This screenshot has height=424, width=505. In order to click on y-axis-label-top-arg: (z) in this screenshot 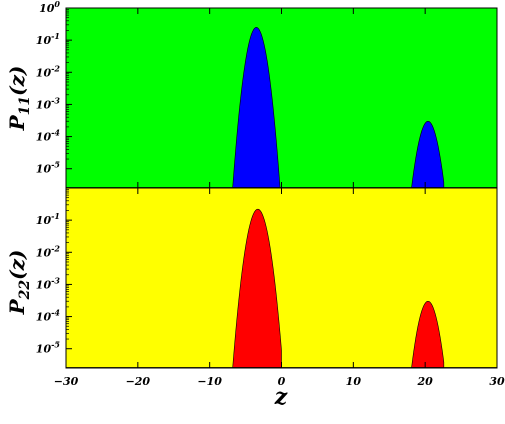, I will do `click(17, 81)`.